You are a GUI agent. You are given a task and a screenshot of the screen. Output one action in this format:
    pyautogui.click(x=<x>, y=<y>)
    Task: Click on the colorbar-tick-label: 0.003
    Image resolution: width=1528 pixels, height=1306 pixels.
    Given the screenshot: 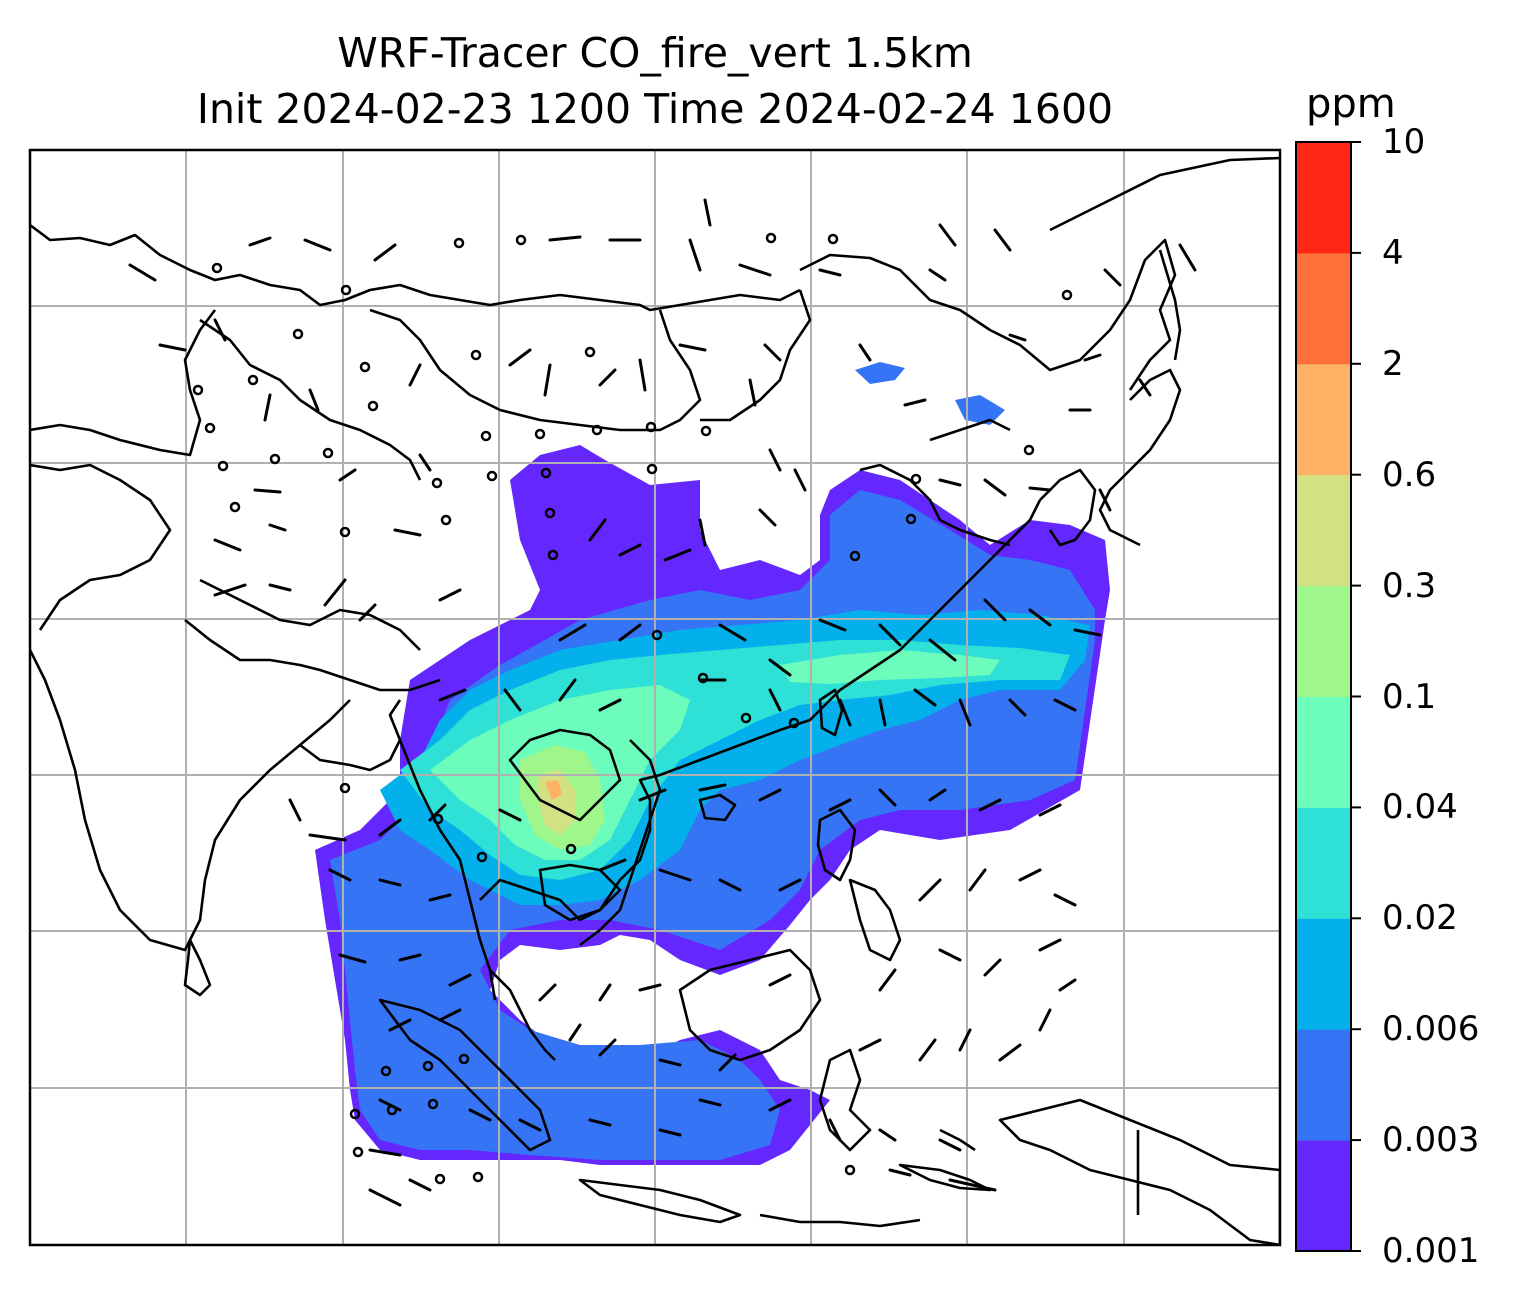 What is the action you would take?
    pyautogui.click(x=1431, y=1140)
    